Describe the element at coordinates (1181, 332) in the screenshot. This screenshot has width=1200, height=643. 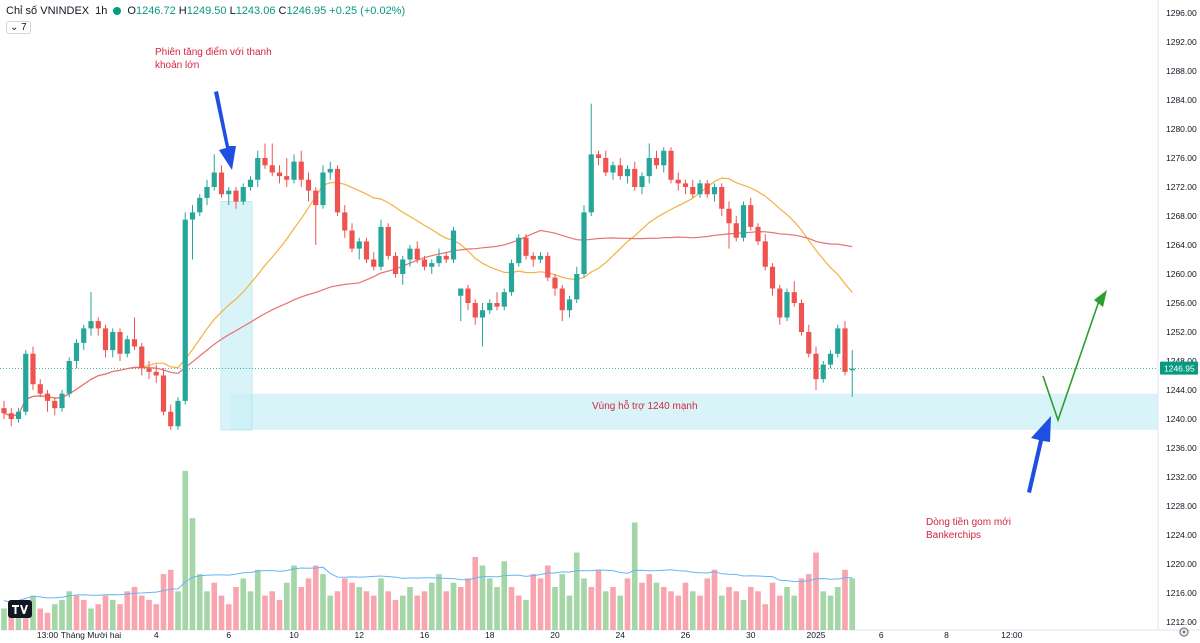
I see `y-tick-label: 1252.00` at that location.